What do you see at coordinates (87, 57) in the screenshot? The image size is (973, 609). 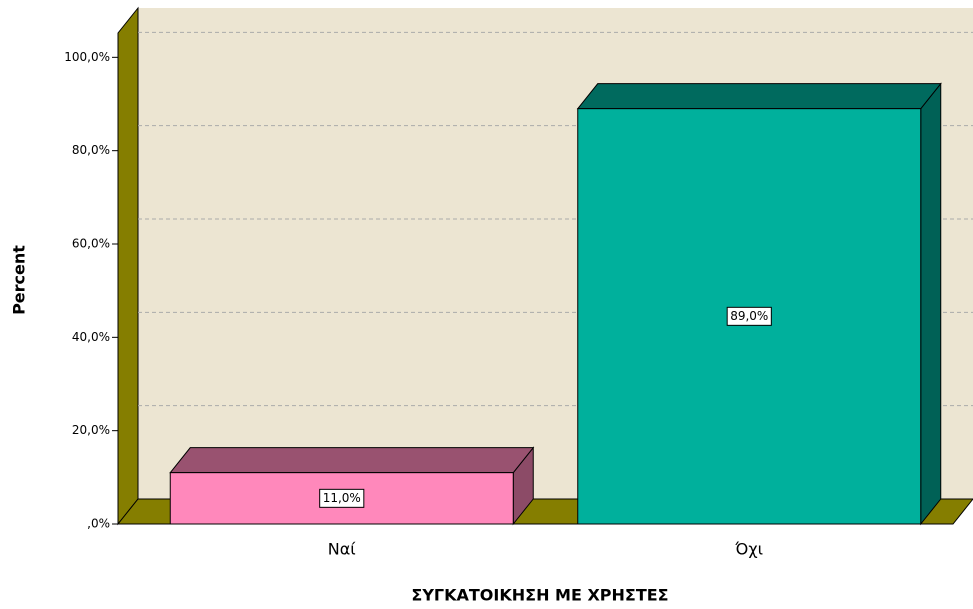 I see `y-tick-label: 100,0%` at bounding box center [87, 57].